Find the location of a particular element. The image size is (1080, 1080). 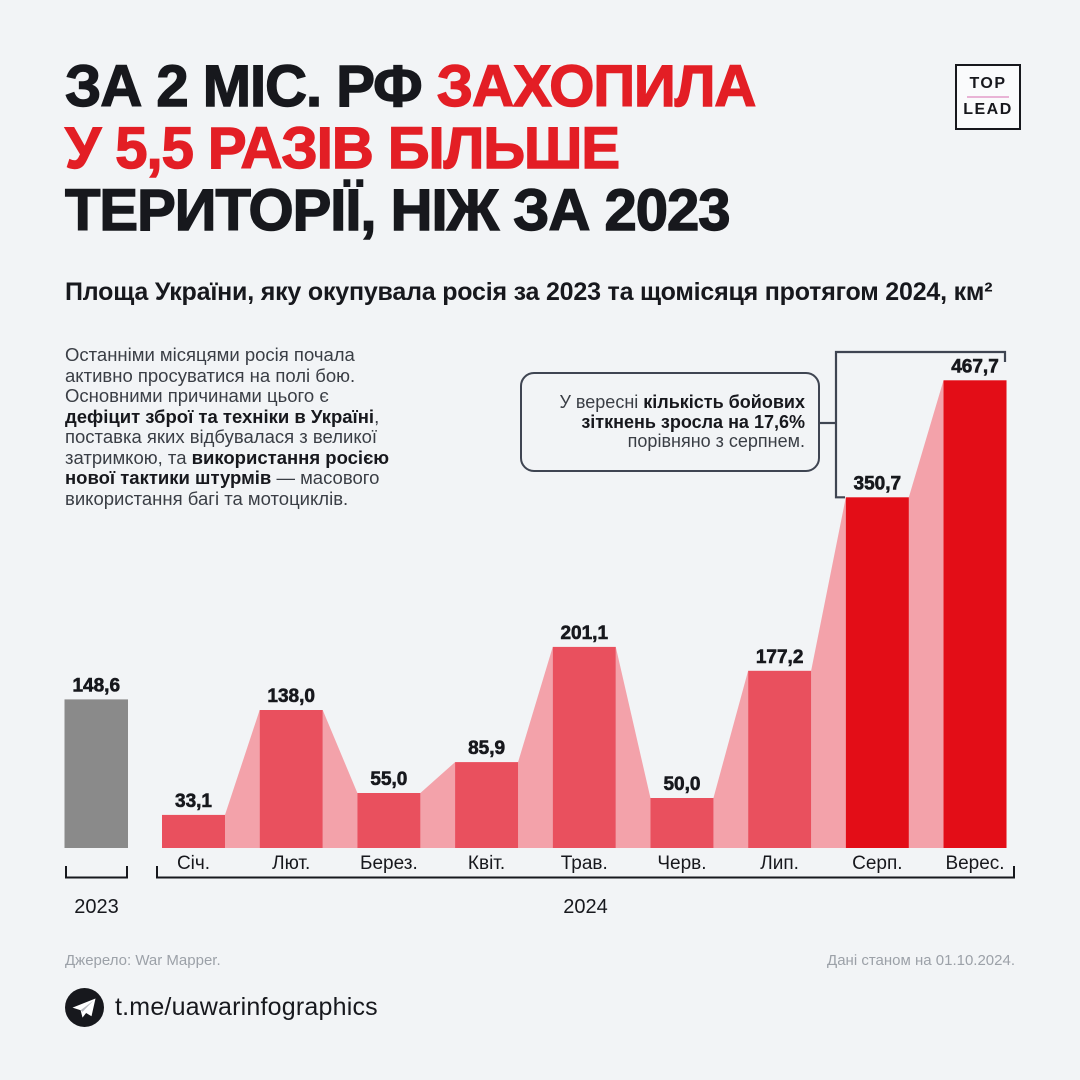

telegram-row: t.me/uawarinfographics is located at coordinates (221, 1007).